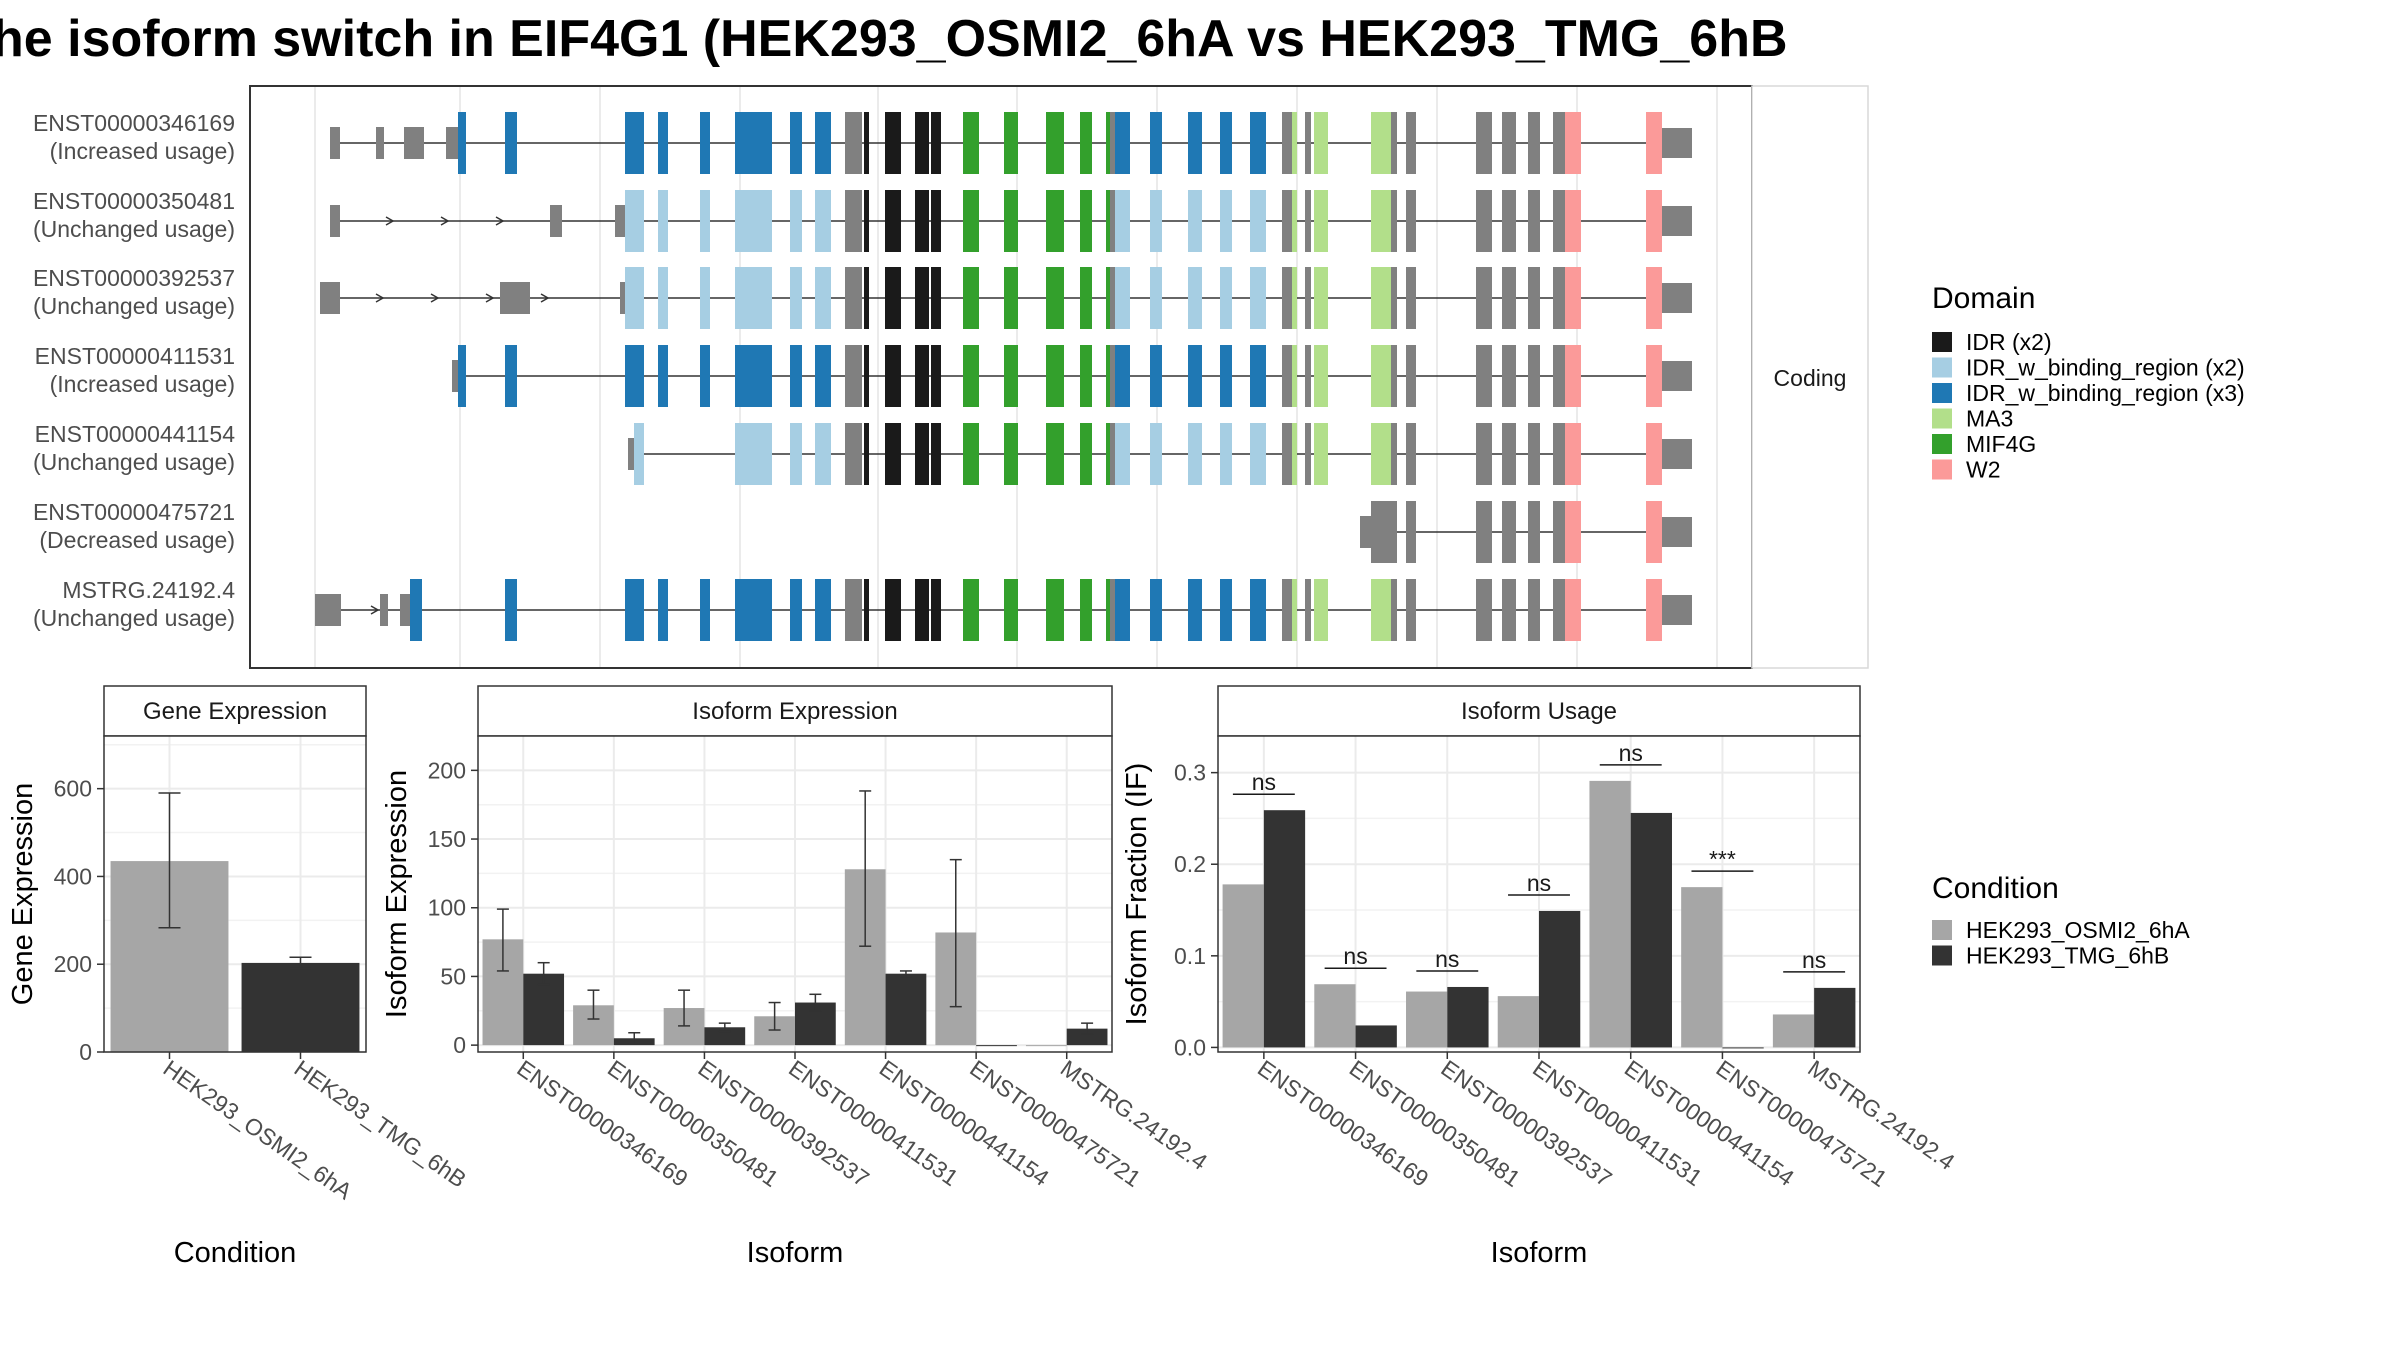  What do you see at coordinates (795, 1253) in the screenshot?
I see `x-axis-title: Isoform` at bounding box center [795, 1253].